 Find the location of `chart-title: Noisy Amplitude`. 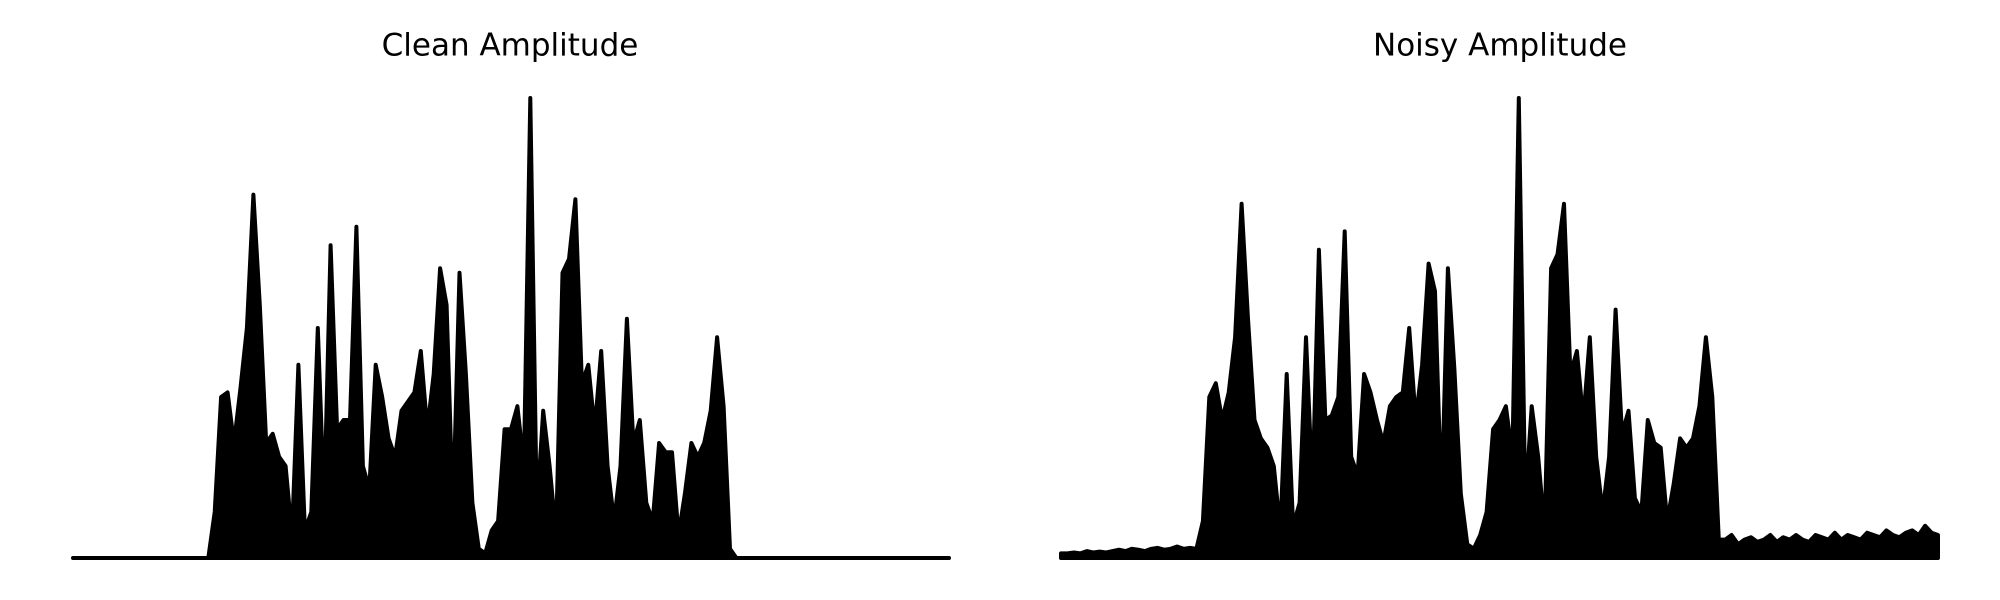

chart-title: Noisy Amplitude is located at coordinates (1500, 46).